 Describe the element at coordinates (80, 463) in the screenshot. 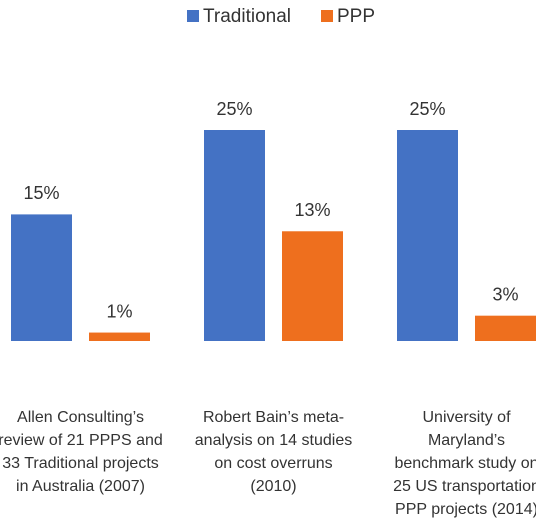

I see `x-tick-label: 33 Traditional projects` at that location.